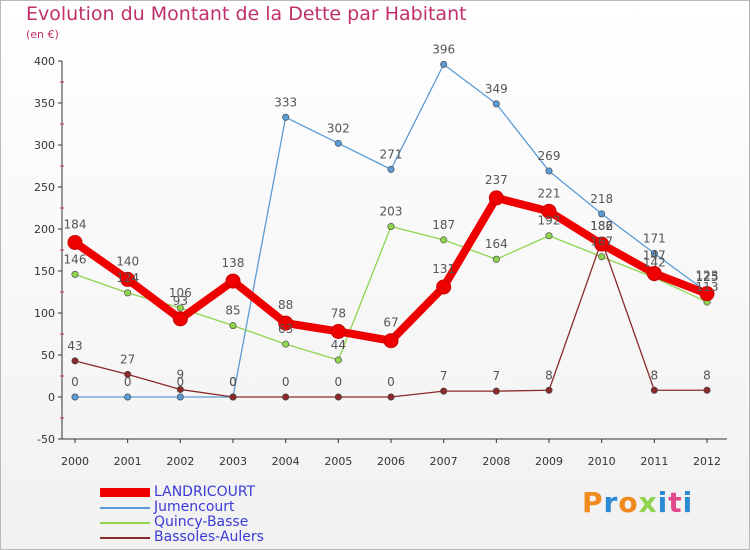  I want to click on data-label: 142, so click(654, 263).